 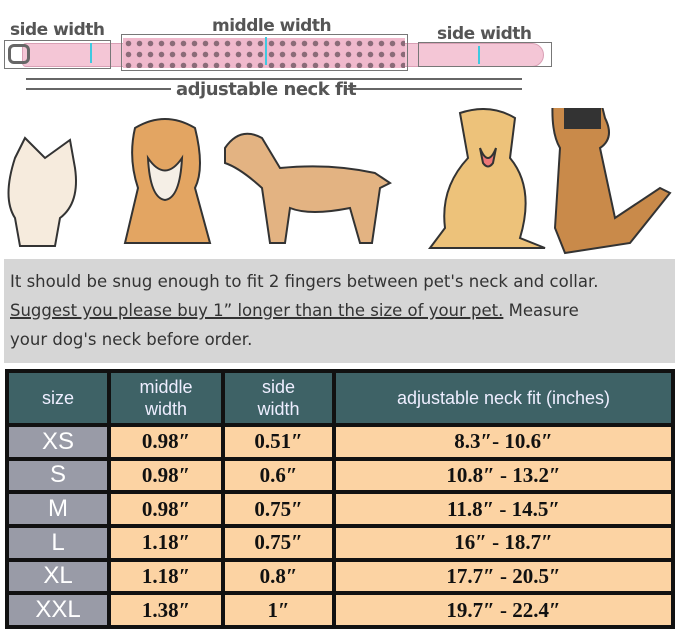 What do you see at coordinates (278, 576) in the screenshot?
I see `side-width-cell: 0.8″` at bounding box center [278, 576].